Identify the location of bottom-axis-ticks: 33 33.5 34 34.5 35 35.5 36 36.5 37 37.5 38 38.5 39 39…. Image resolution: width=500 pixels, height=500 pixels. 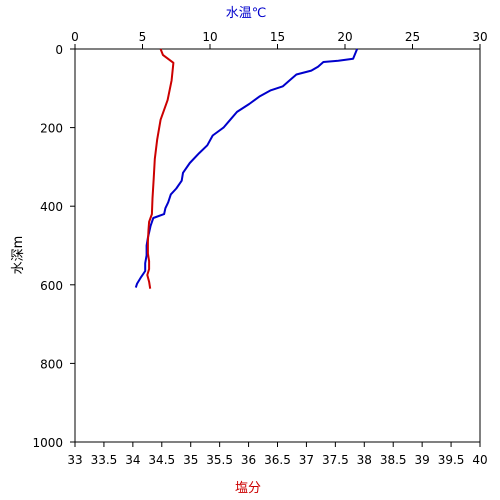
(277, 454).